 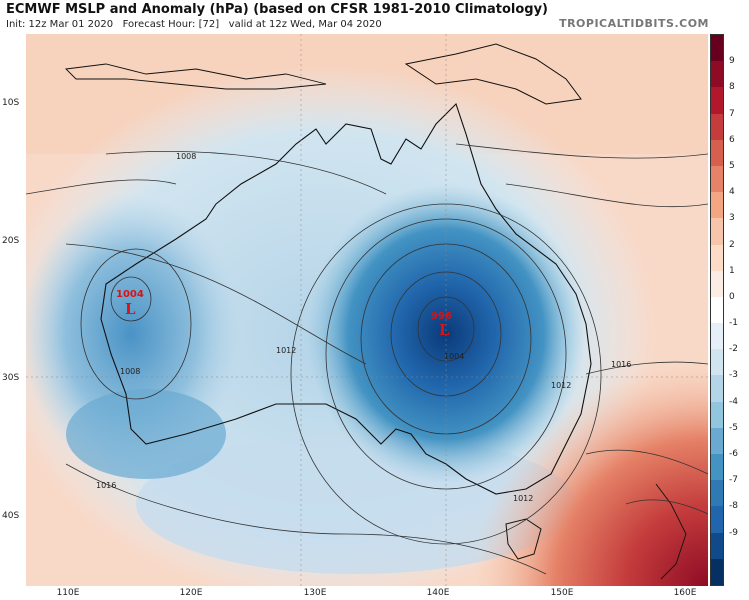 I want to click on isobar-1012-north, so click(x=216, y=304).